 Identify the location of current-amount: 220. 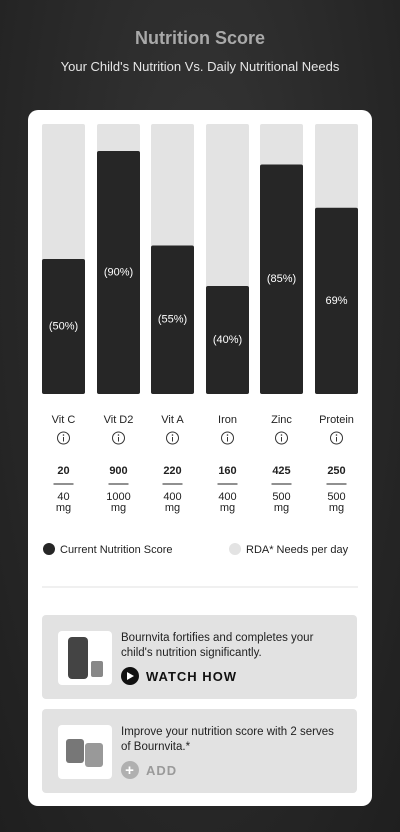
(172, 471).